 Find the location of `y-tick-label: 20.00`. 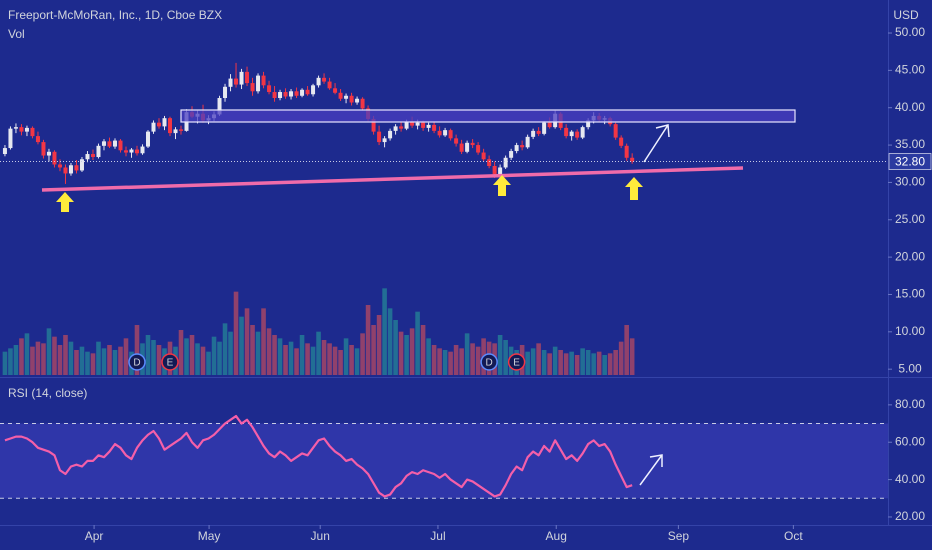

y-tick-label: 20.00 is located at coordinates (910, 256).